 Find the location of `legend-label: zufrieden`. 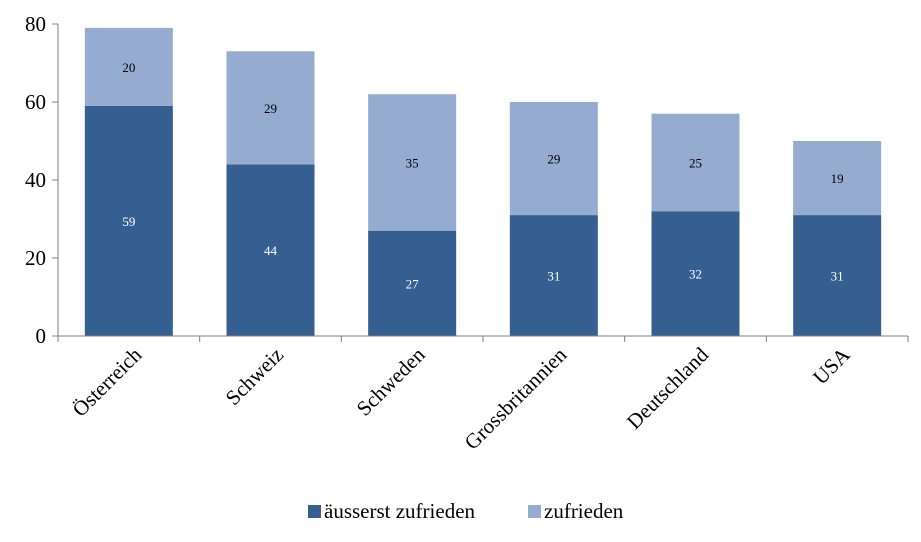

legend-label: zufrieden is located at coordinates (584, 511).